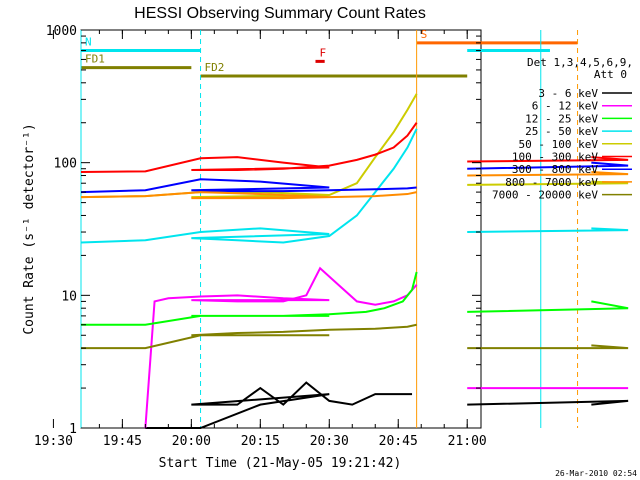 The image size is (640, 480). What do you see at coordinates (61, 31) in the screenshot?
I see `y-tick-label: 1000` at bounding box center [61, 31].